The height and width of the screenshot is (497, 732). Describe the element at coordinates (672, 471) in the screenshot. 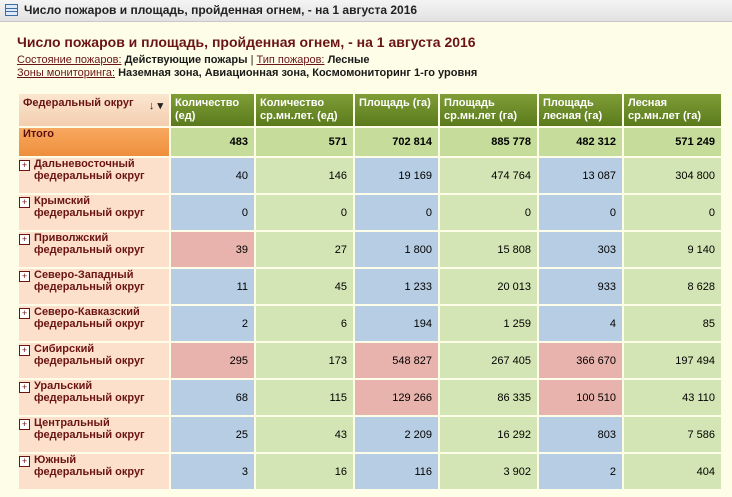

I see `table-cell: 404` at that location.